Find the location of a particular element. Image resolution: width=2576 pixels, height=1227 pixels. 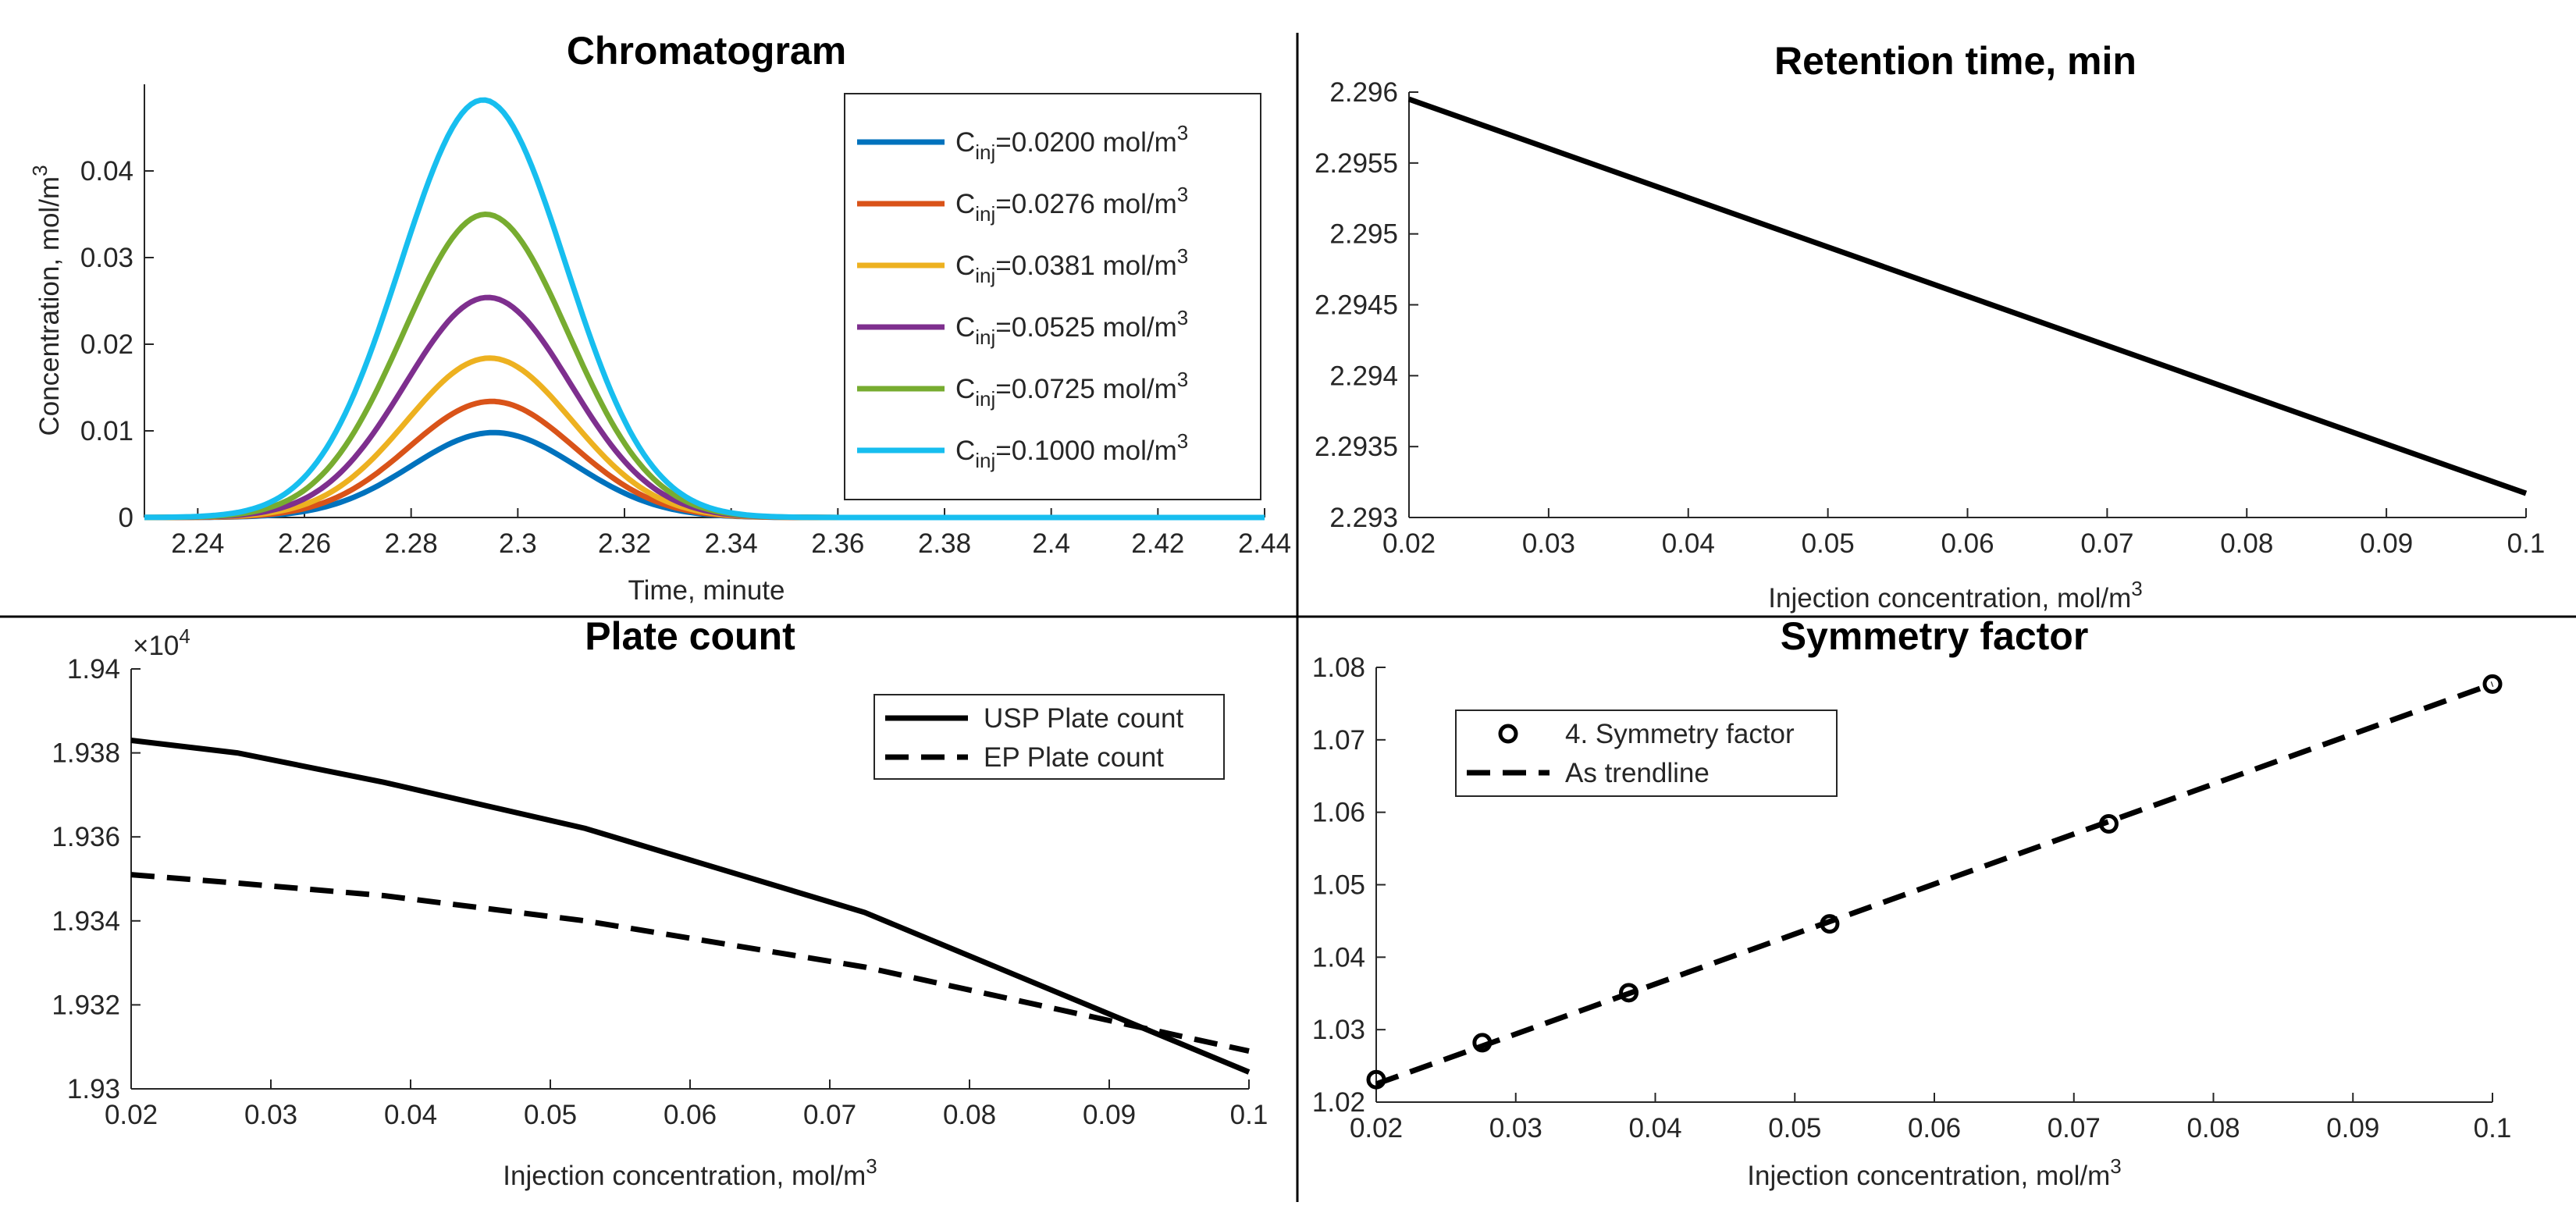

x-tick-label: 2.44 is located at coordinates (1264, 543).